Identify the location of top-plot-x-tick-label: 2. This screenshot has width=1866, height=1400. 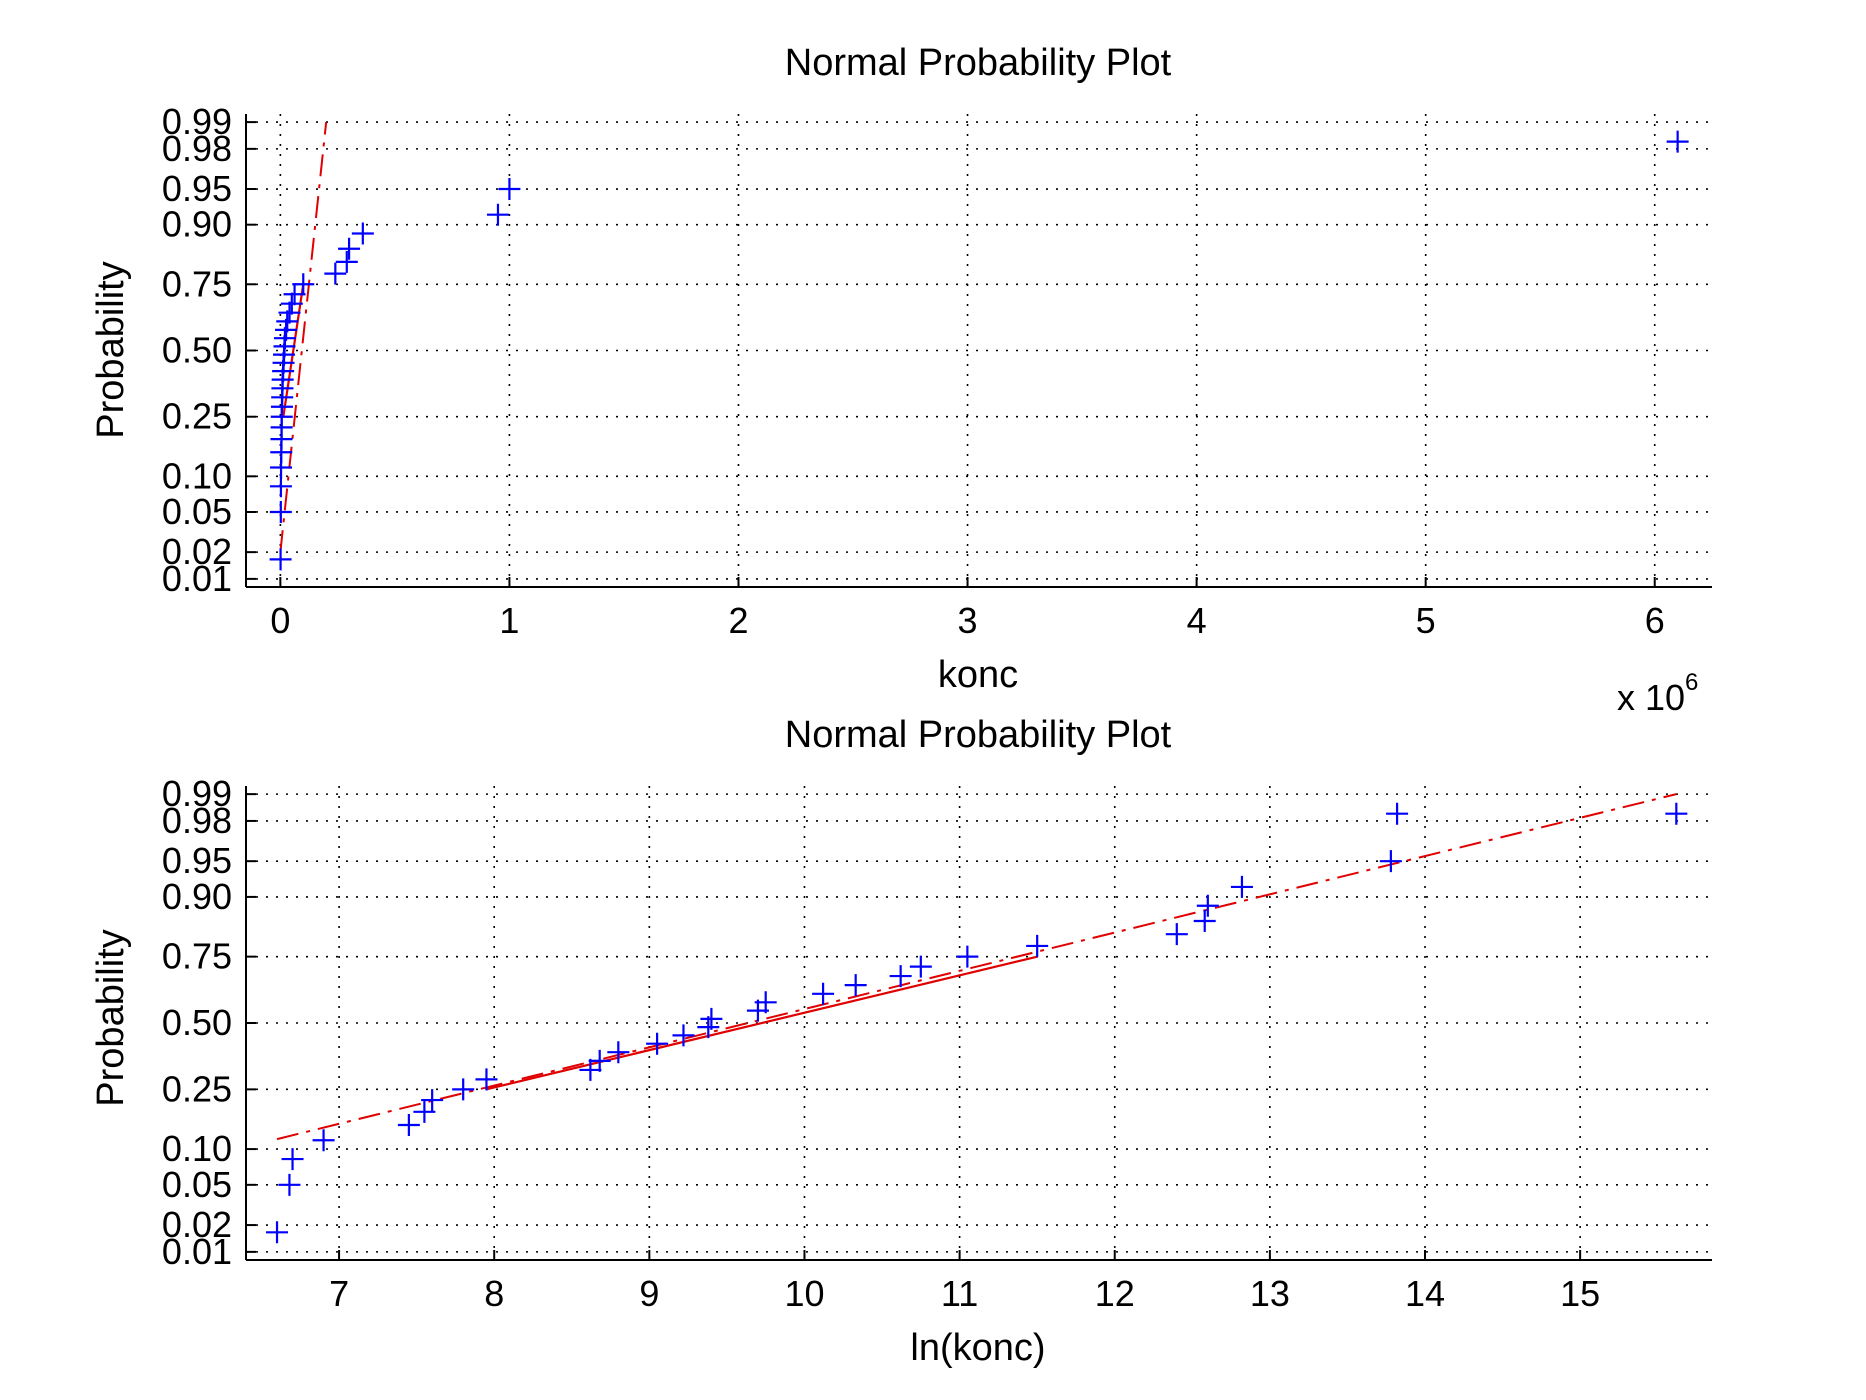
(738, 620).